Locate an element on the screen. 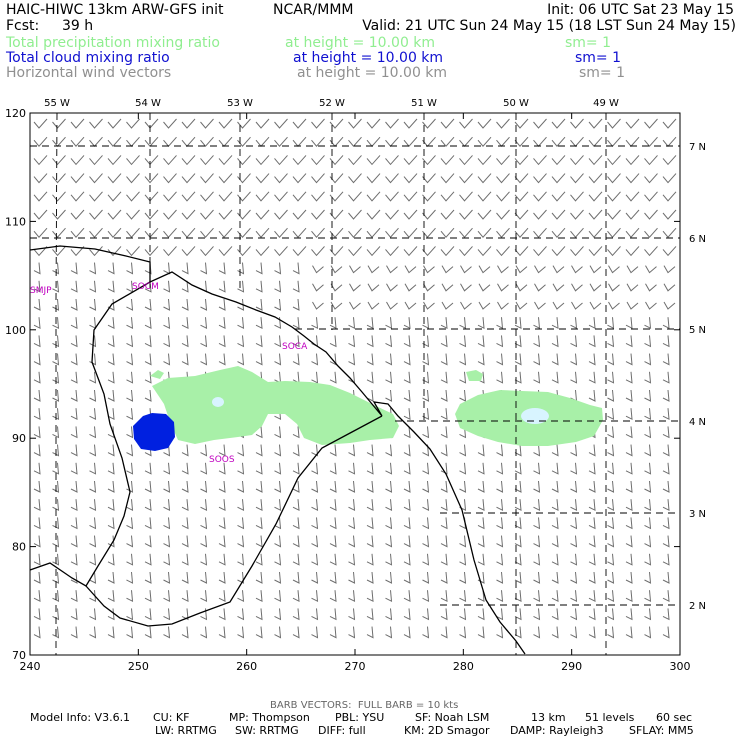  latitude-label-2: 5 N is located at coordinates (697, 330).